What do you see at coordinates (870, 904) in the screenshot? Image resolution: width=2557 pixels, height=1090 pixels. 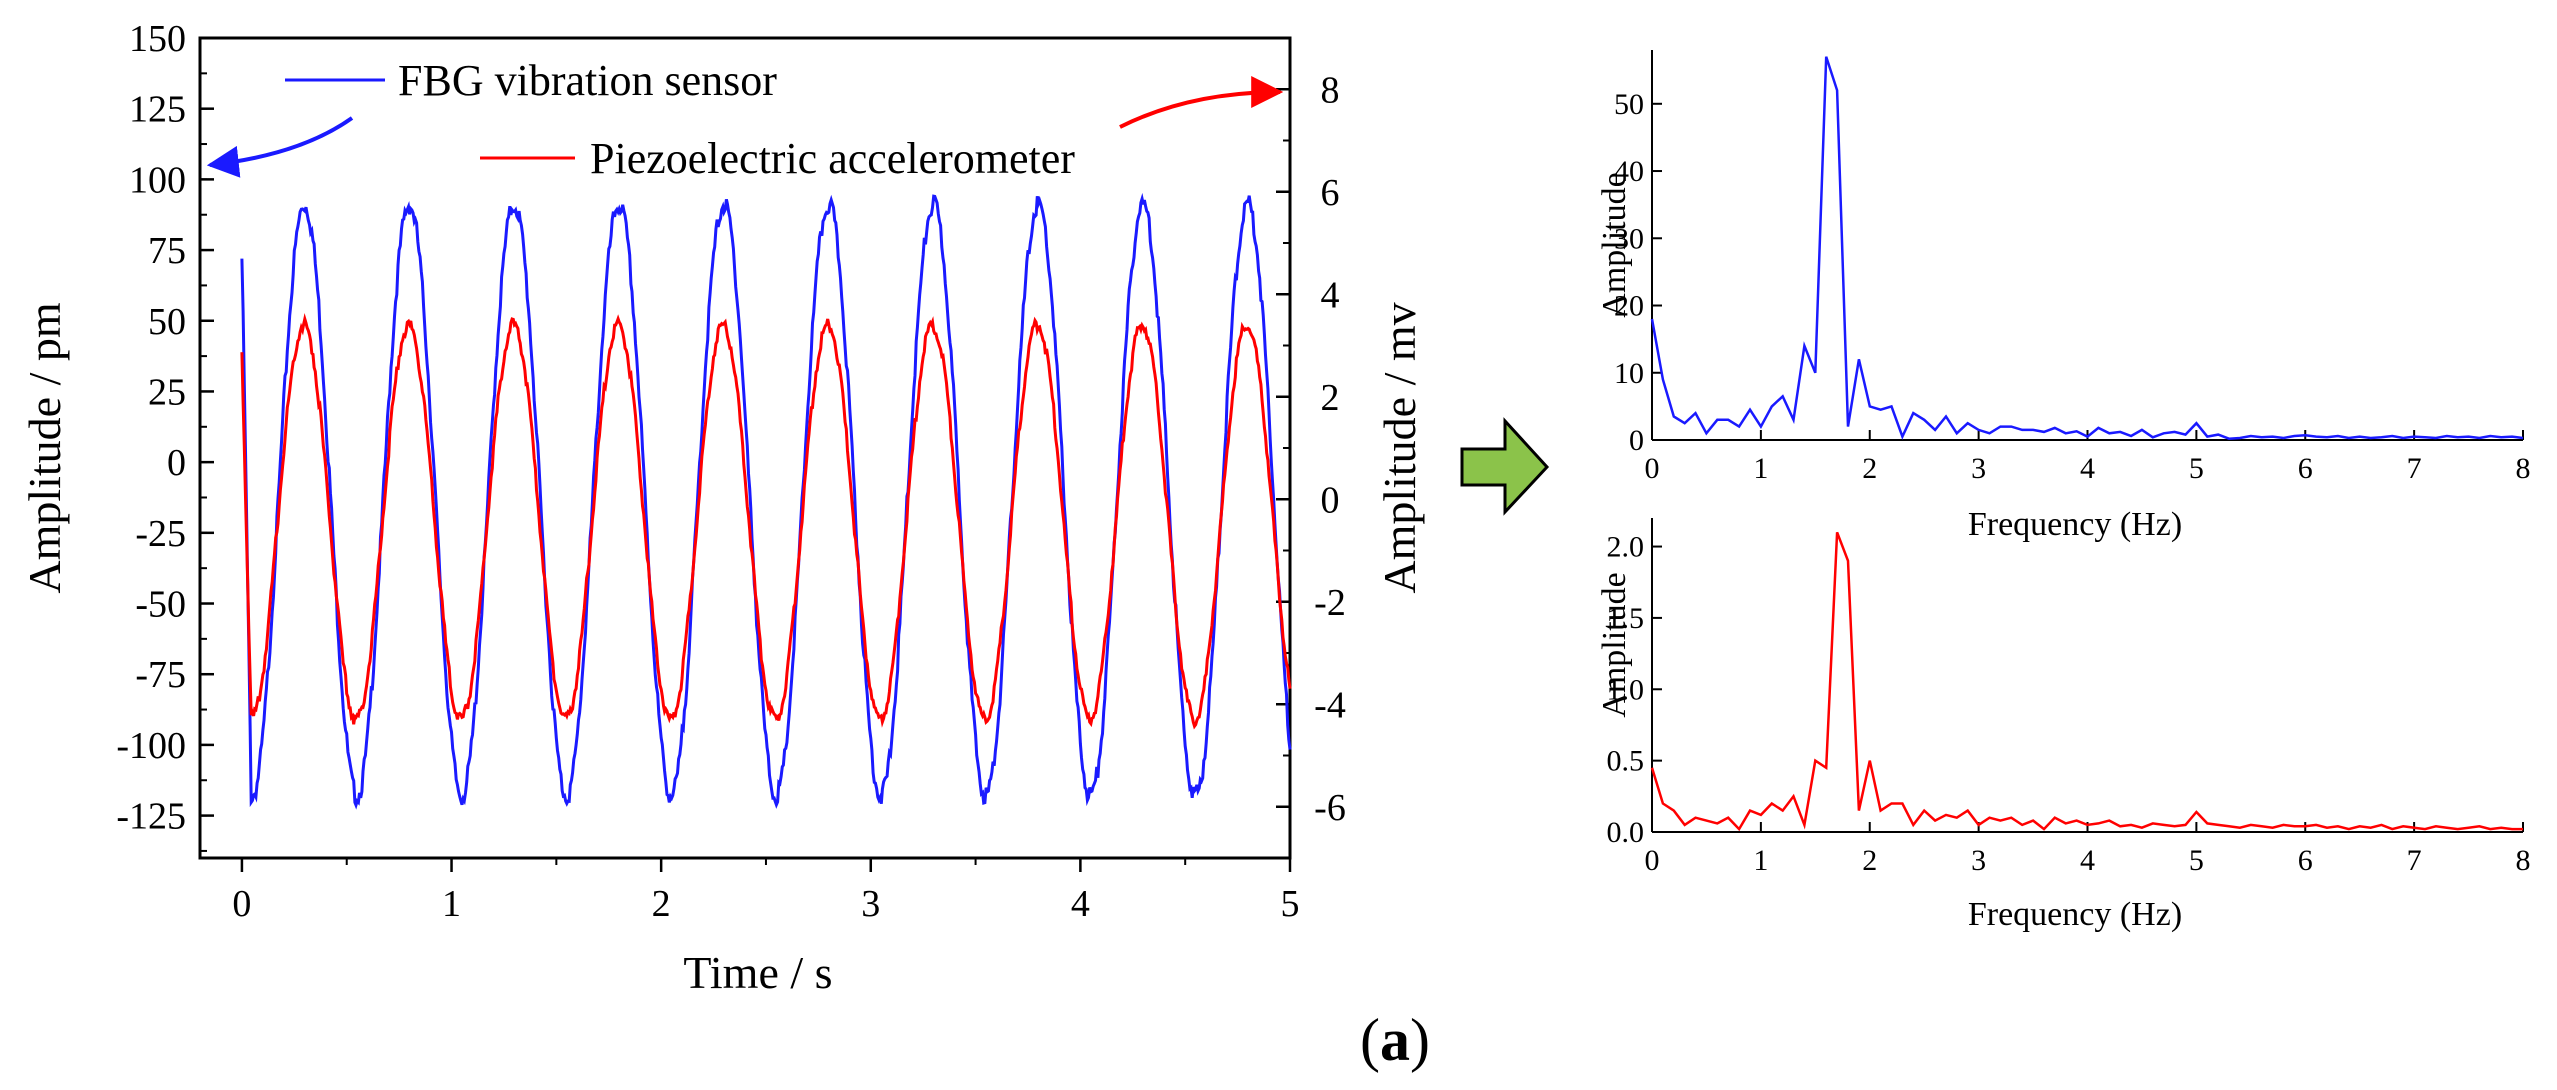 I see `time-x-tick-label: 3` at bounding box center [870, 904].